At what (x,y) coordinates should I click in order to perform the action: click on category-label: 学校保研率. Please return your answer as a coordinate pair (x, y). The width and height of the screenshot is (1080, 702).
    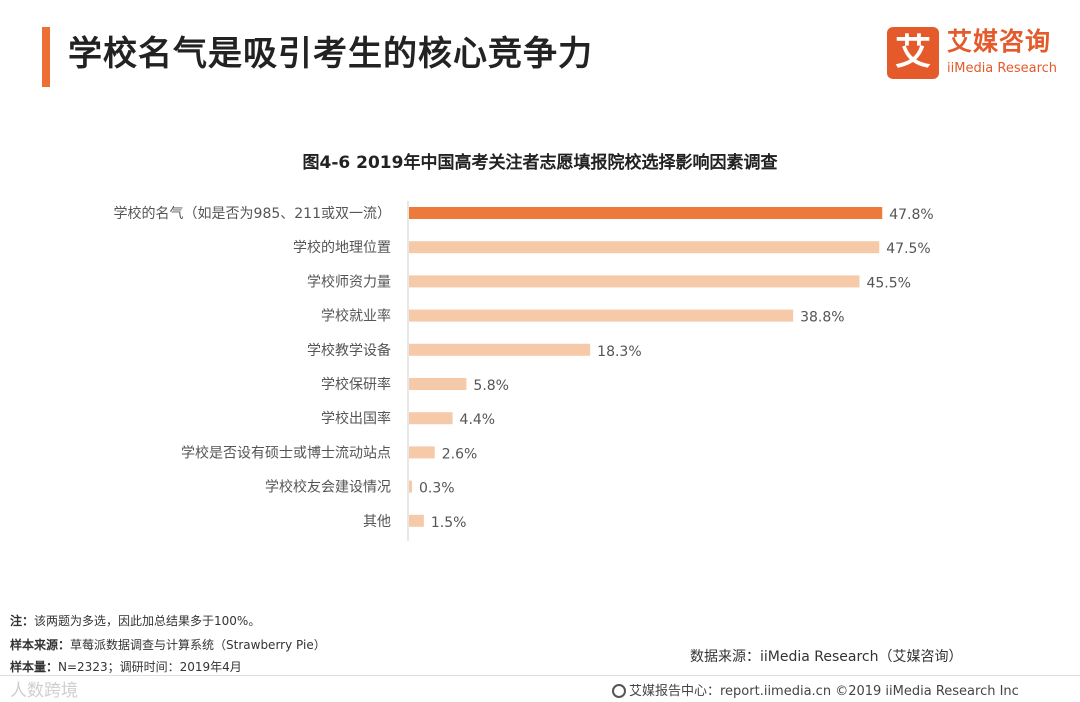
    Looking at the image, I should click on (356, 384).